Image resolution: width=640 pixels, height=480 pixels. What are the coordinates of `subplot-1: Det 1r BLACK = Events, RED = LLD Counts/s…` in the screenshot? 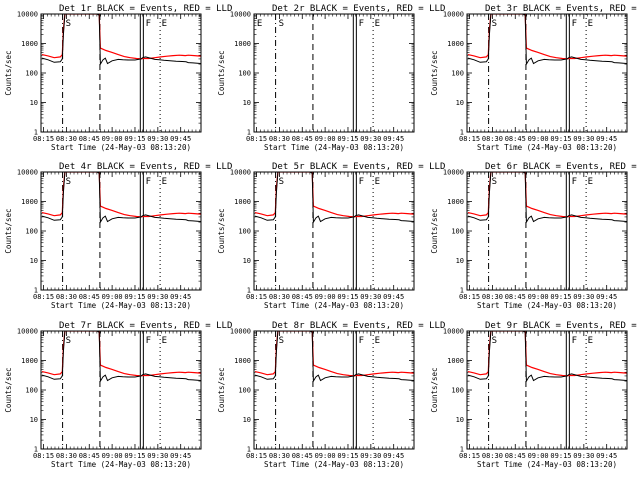 It's located at (118, 78).